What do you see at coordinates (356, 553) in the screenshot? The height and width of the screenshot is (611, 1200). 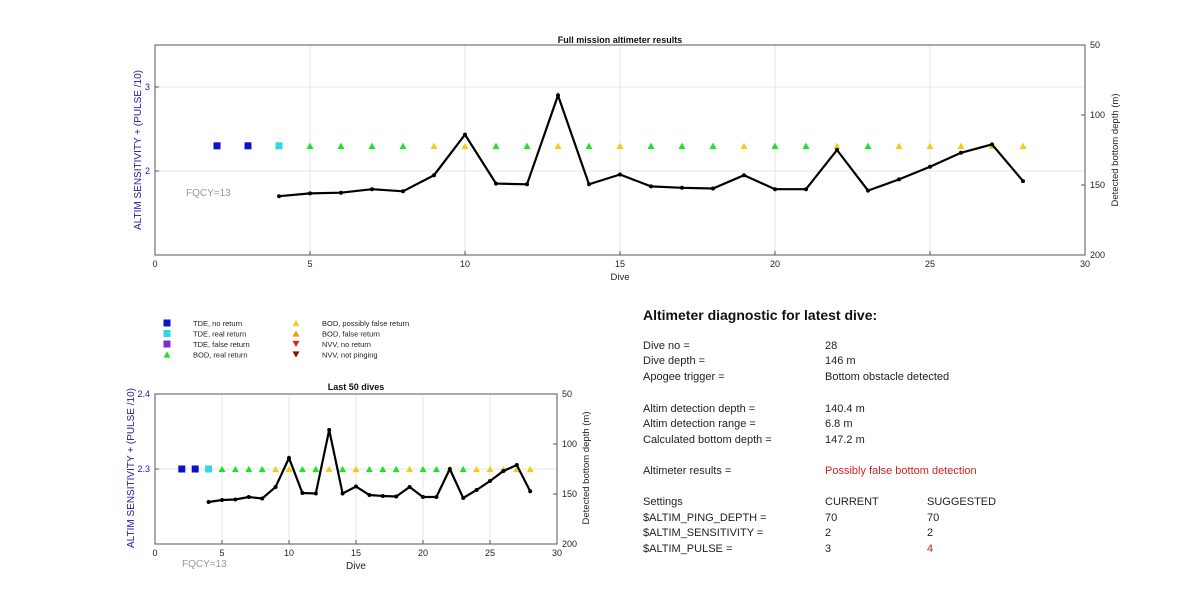 I see `x-tick-label: 15` at bounding box center [356, 553].